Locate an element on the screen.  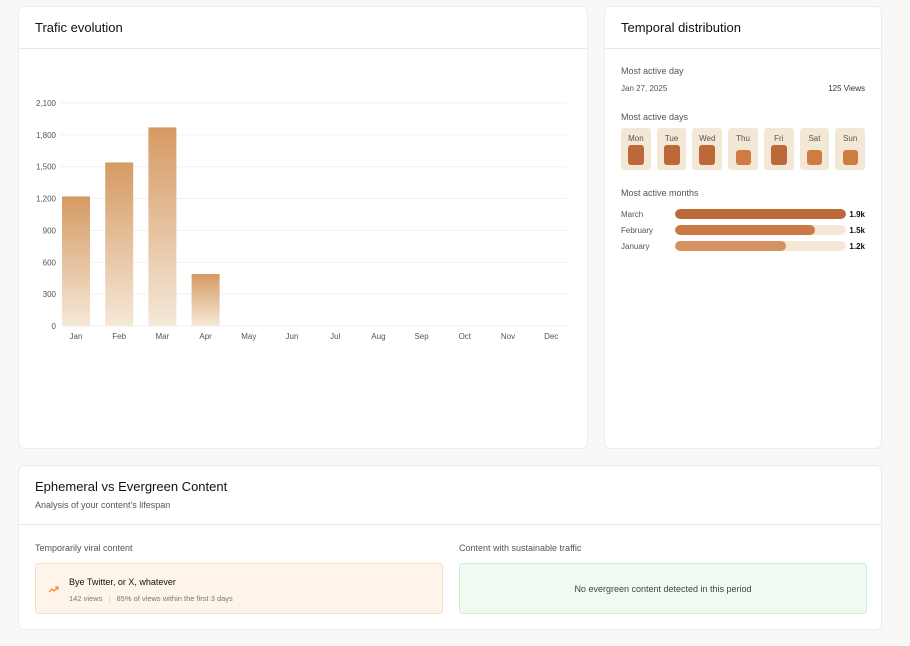
y-tick-label: 1,800 is located at coordinates (46, 135).